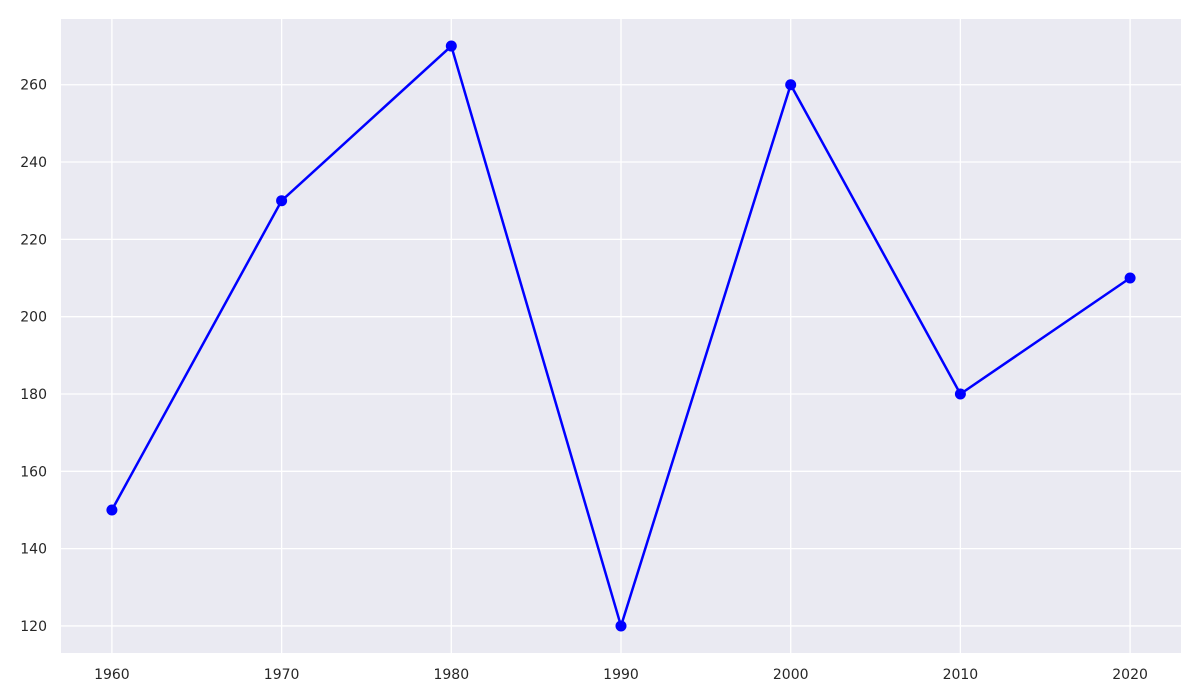 The image size is (1200, 700). I want to click on x-tick-label: 2020, so click(1130, 675).